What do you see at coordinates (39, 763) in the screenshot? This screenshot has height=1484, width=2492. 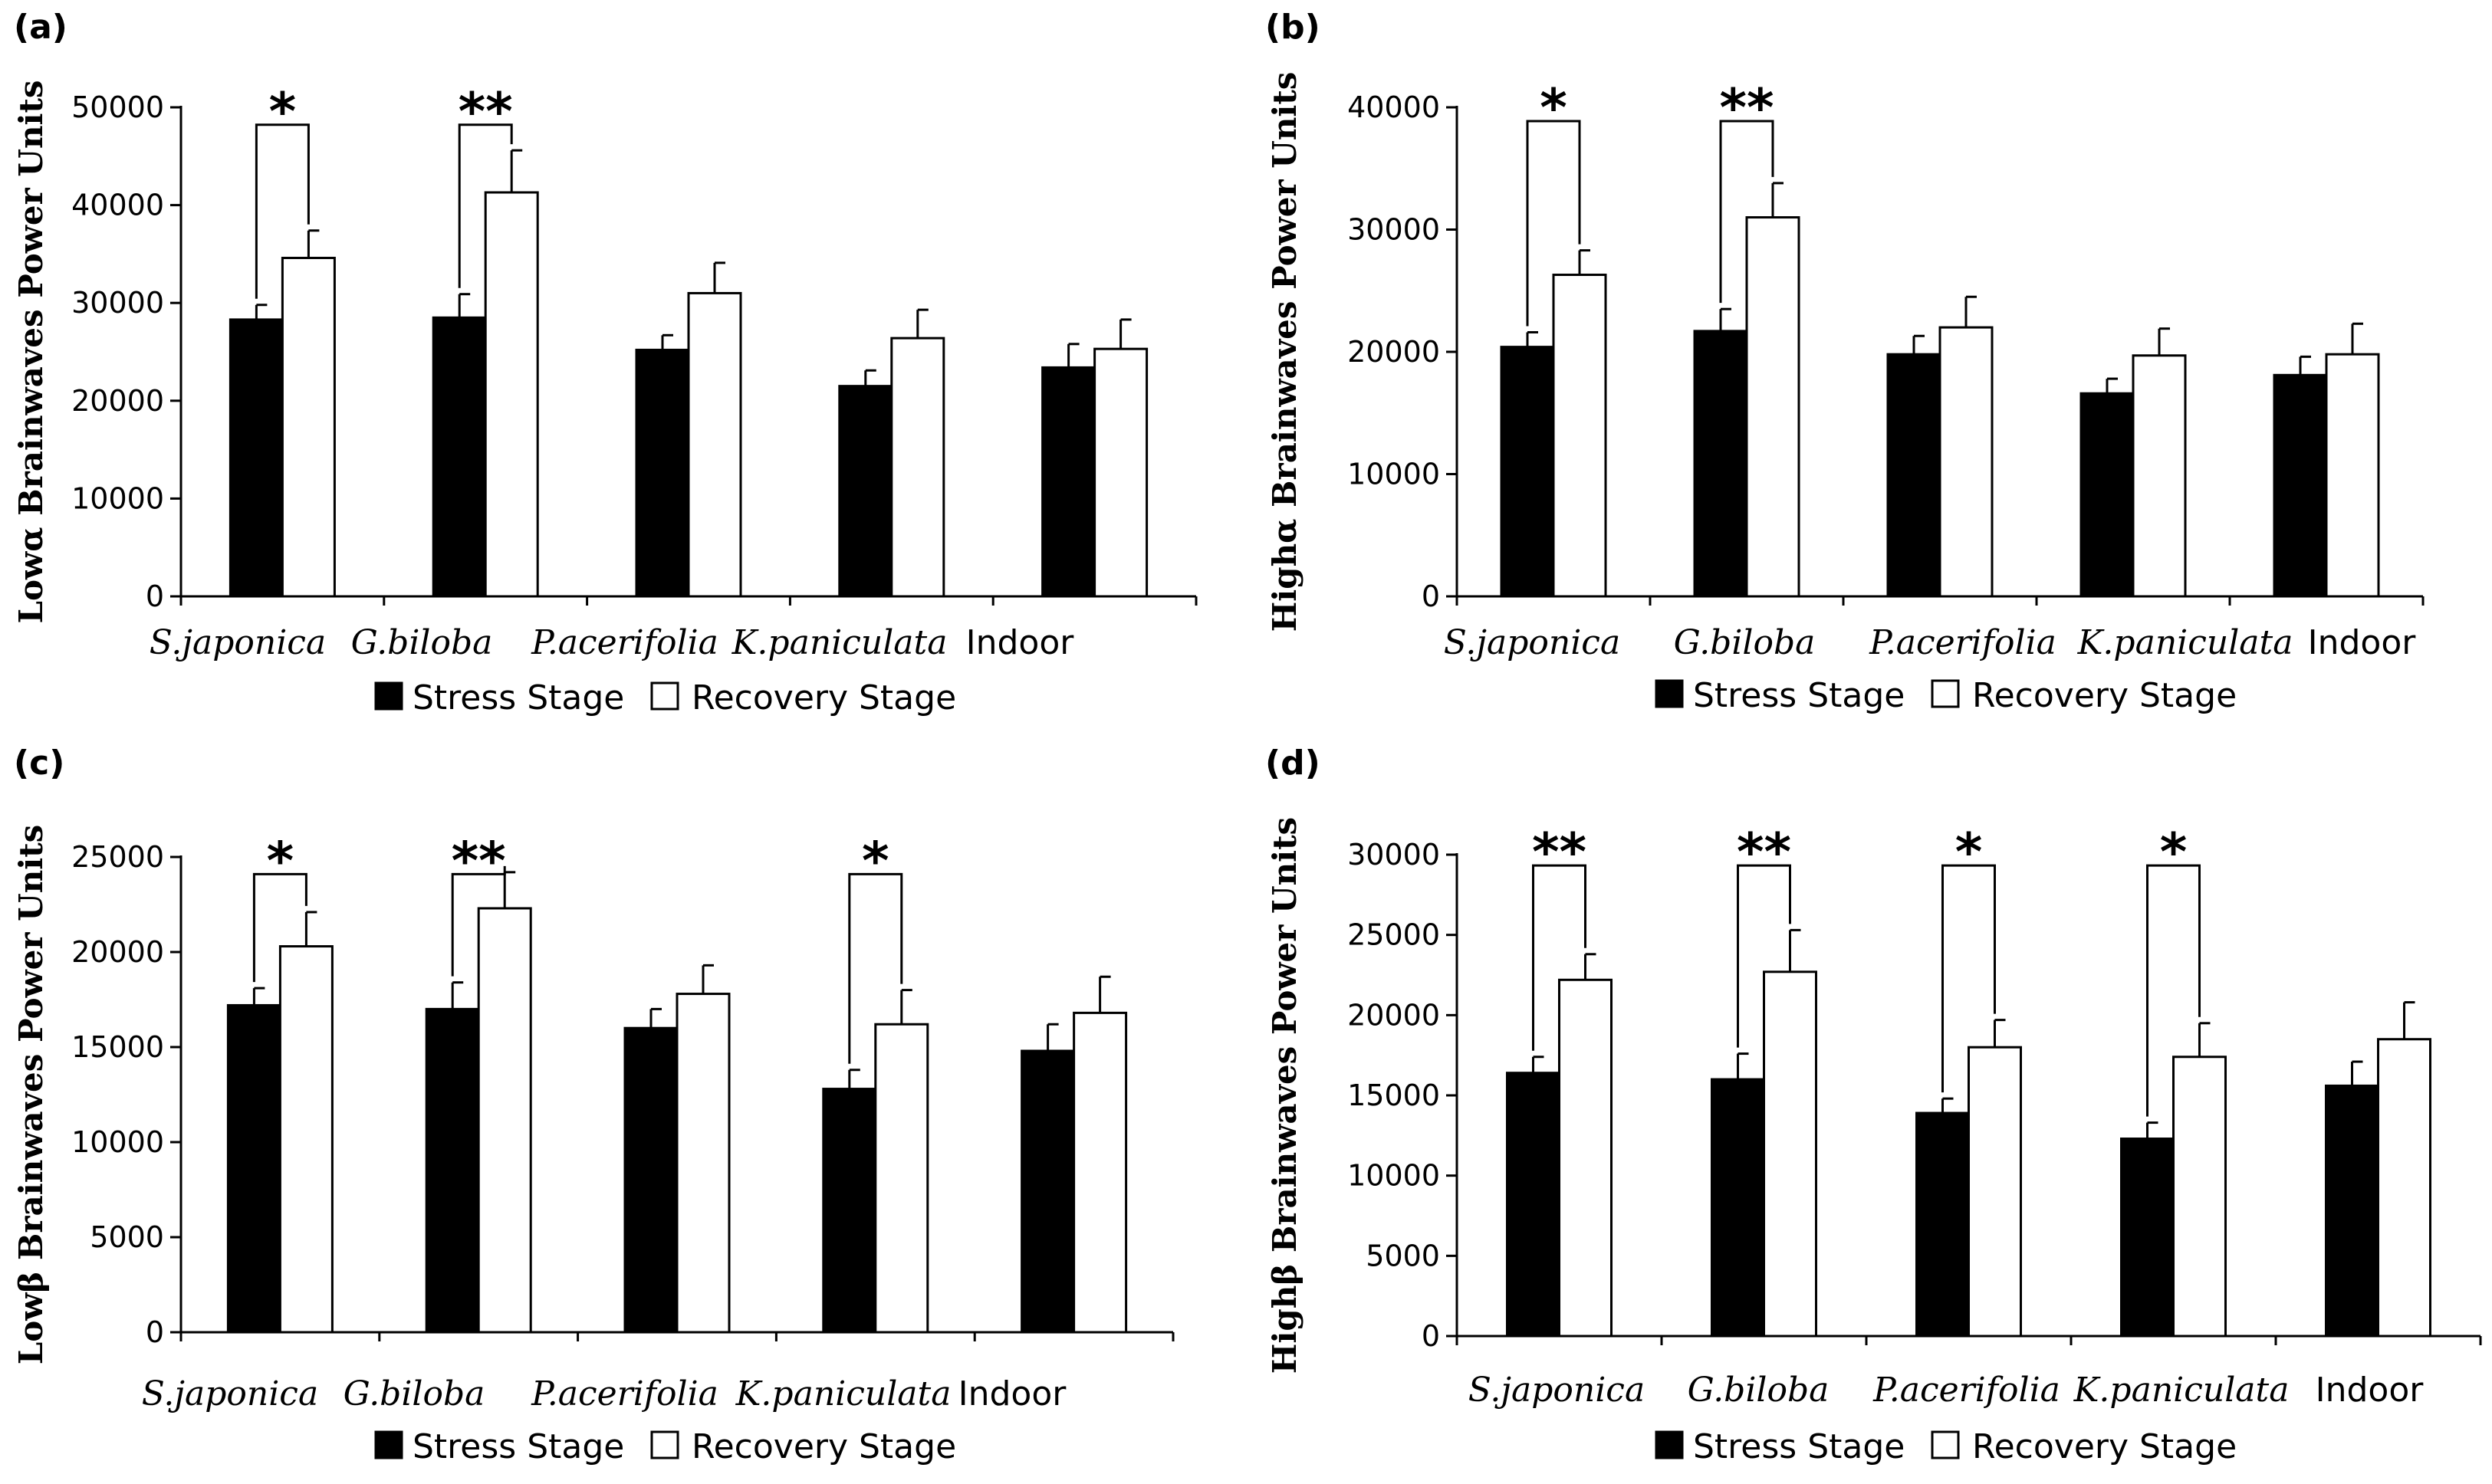 I see `panel-letter: (c)` at bounding box center [39, 763].